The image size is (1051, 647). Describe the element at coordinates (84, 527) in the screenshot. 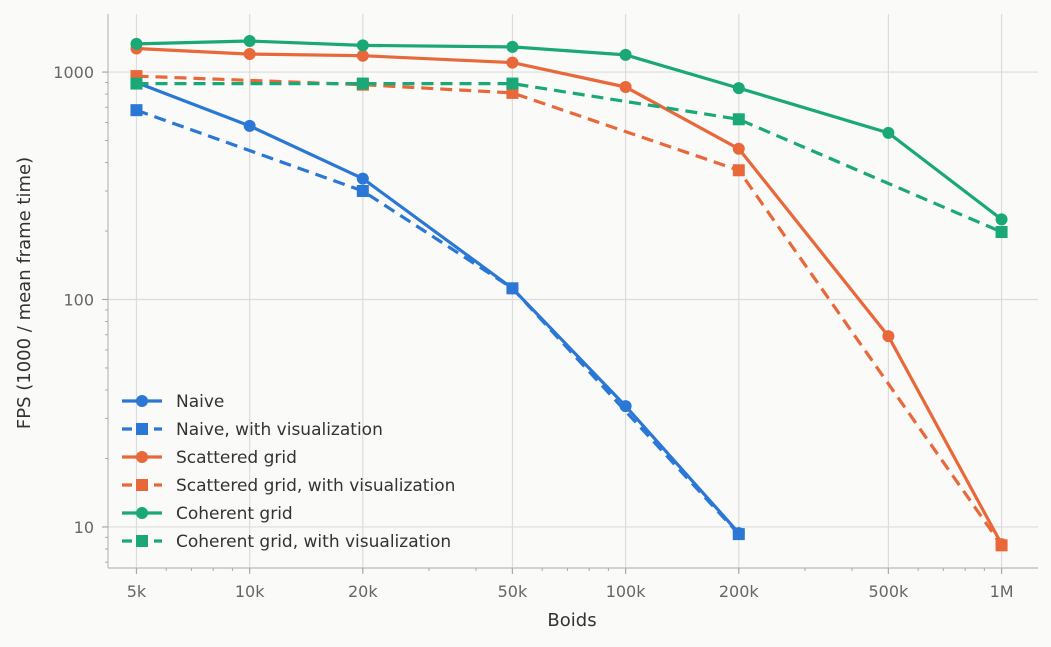

I see `y-tick-label: 10` at that location.